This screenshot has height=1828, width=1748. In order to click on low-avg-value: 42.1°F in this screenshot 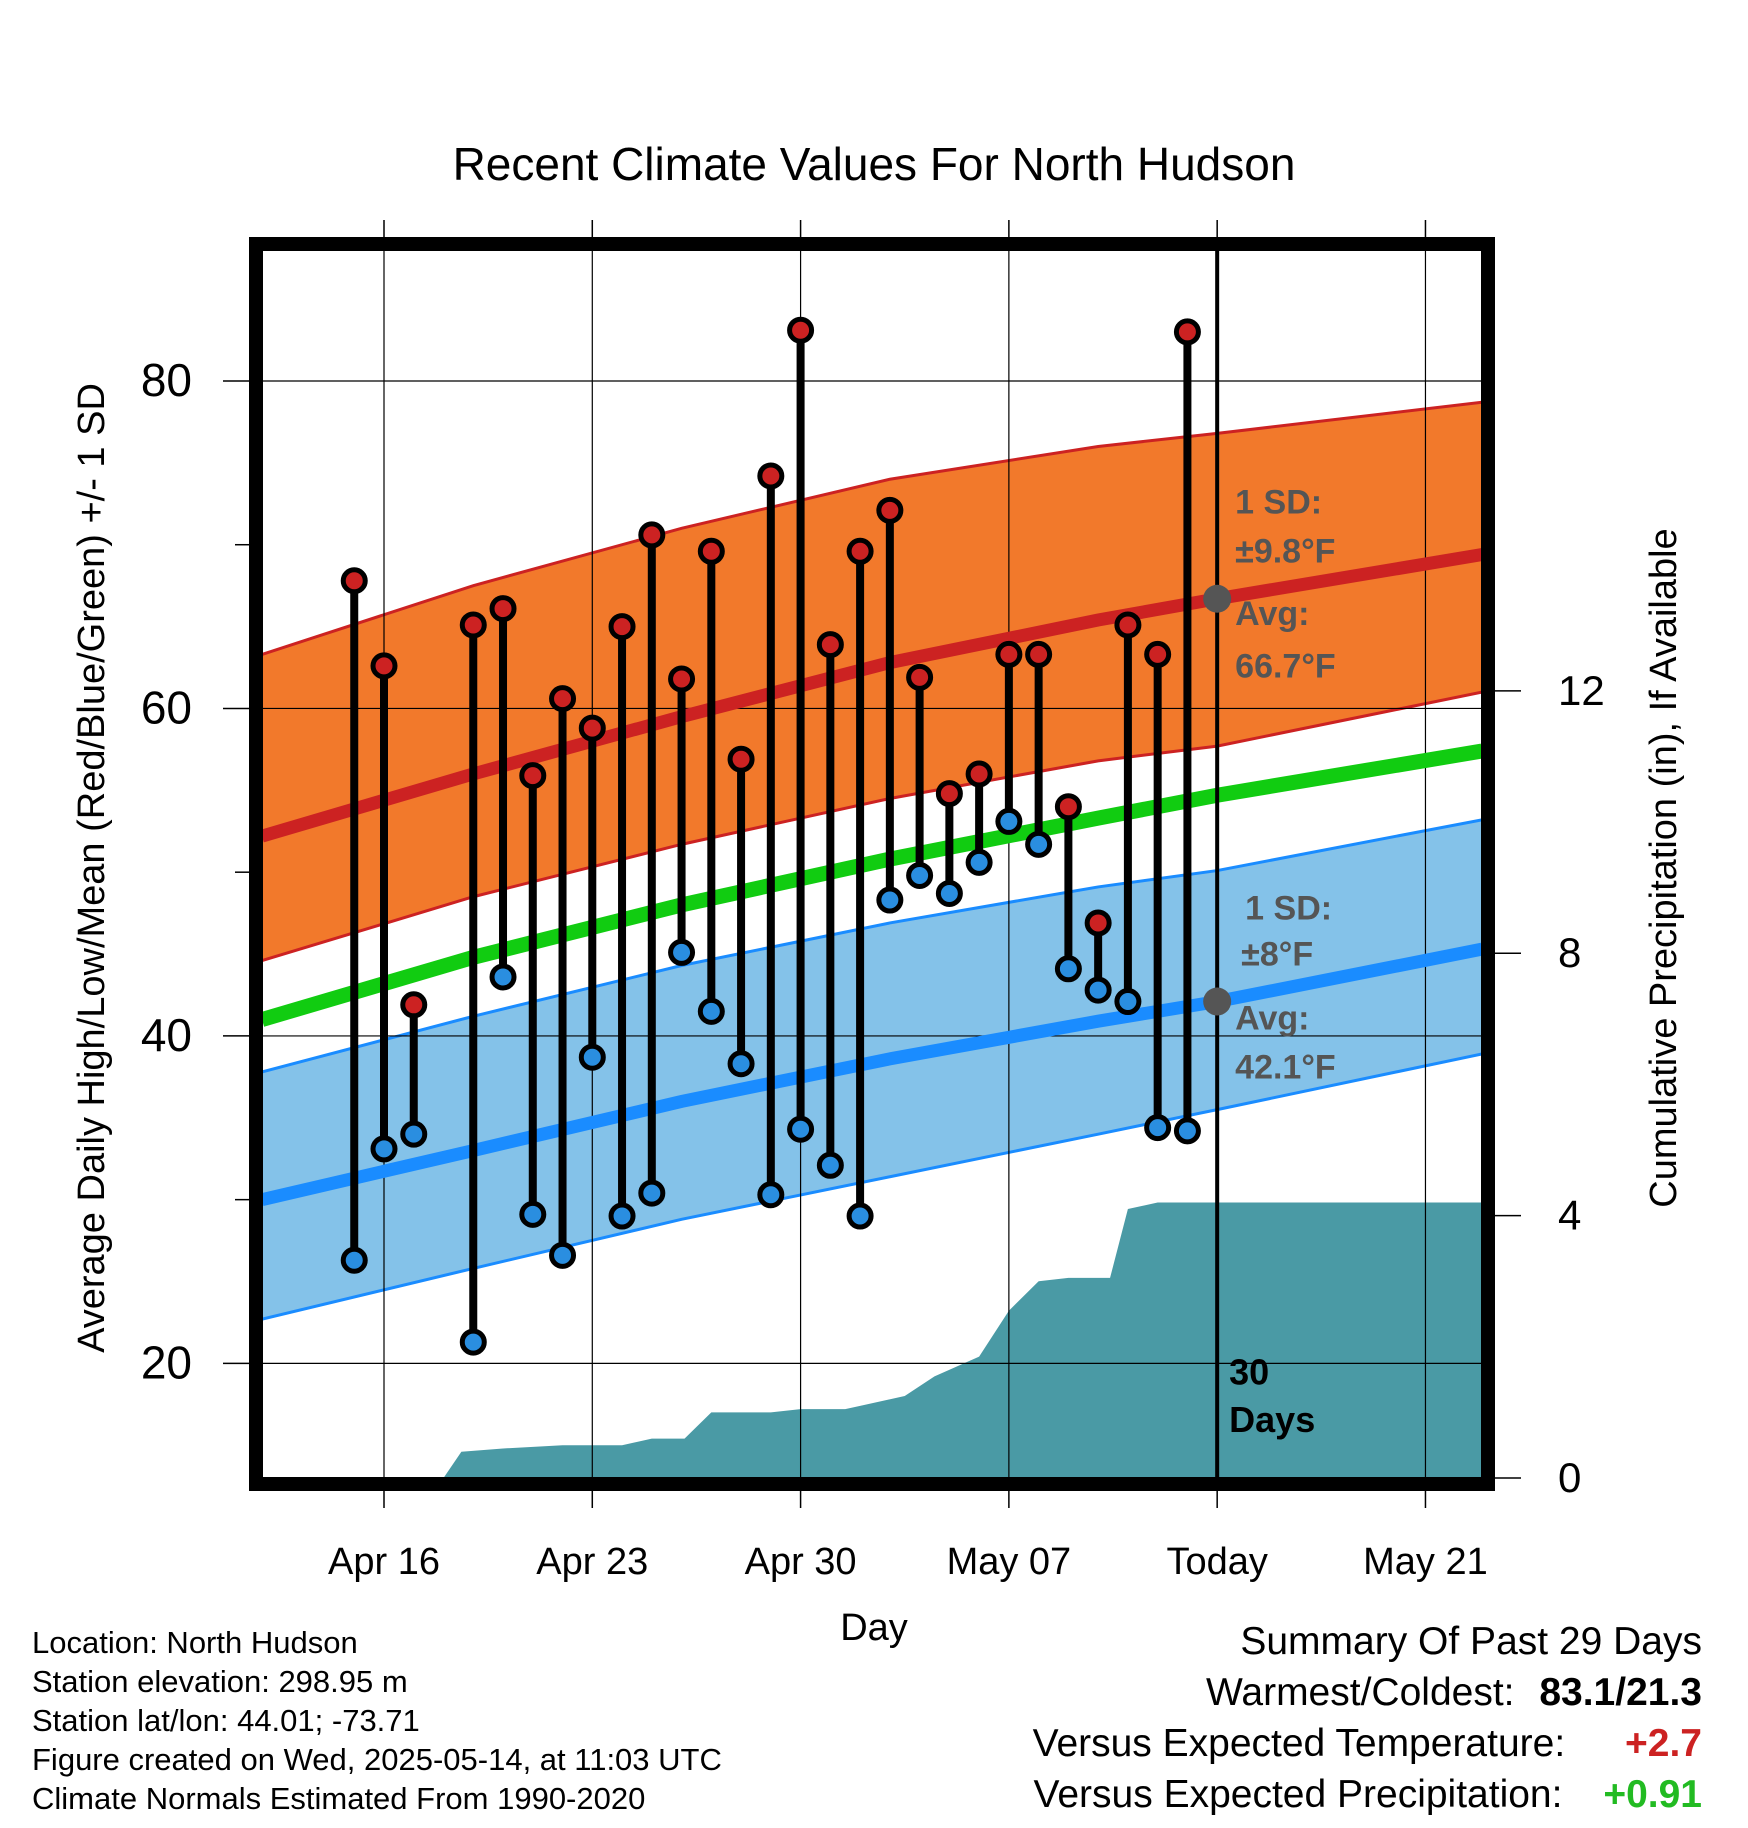, I will do `click(1285, 1067)`.